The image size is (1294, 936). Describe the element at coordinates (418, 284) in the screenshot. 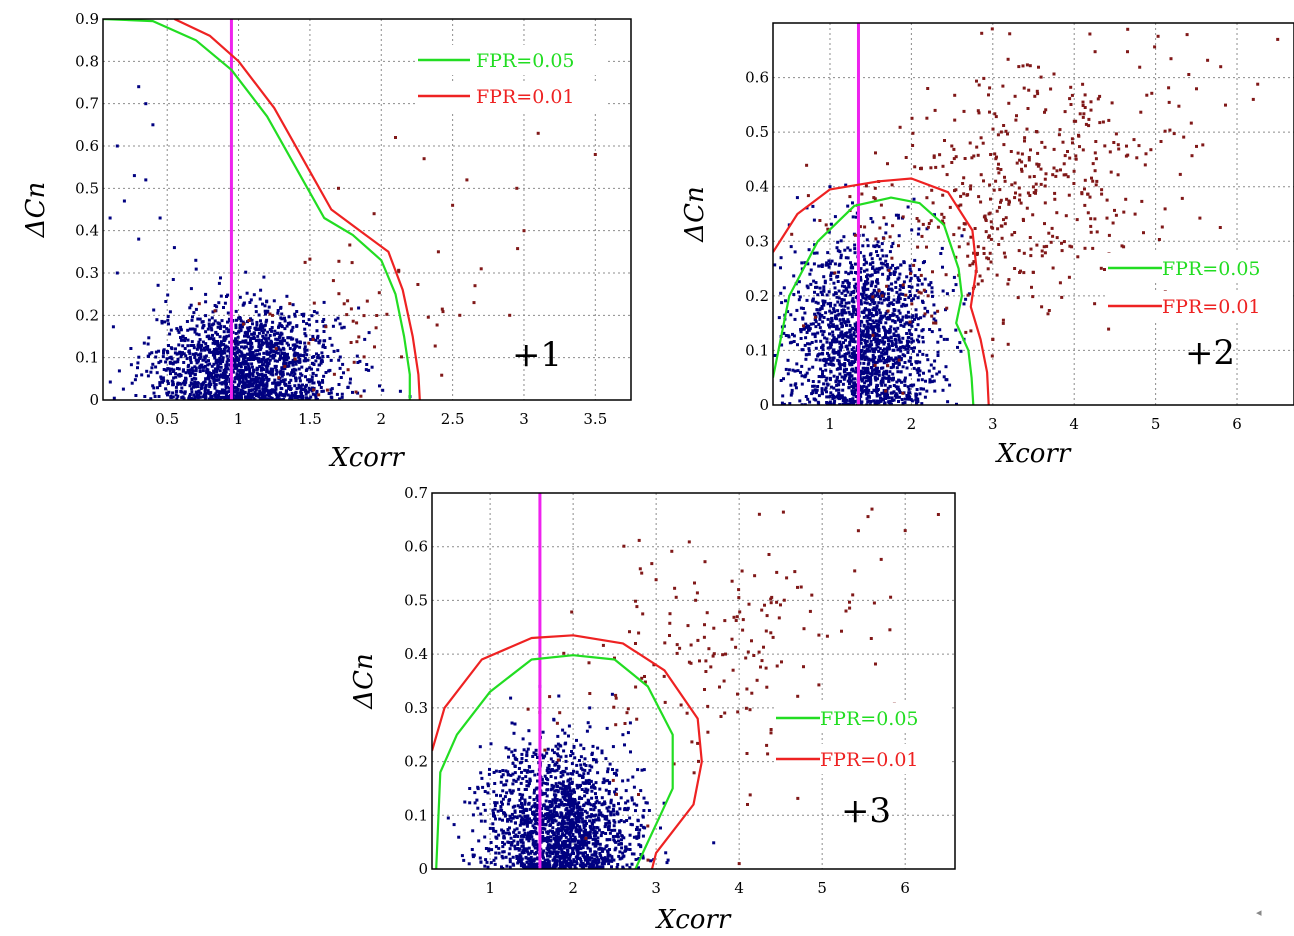

I see `chart1-target-point` at that location.